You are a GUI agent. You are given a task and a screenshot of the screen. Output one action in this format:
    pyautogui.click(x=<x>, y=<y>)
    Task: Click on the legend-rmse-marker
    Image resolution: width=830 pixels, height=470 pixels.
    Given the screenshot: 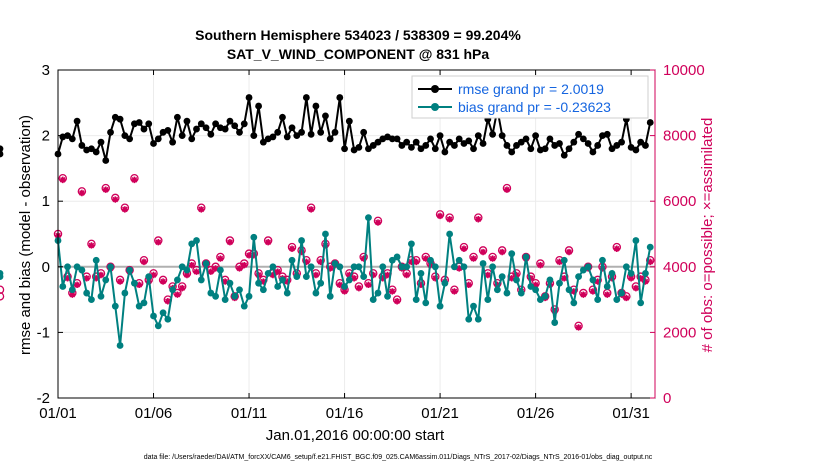 What is the action you would take?
    pyautogui.click(x=435, y=89)
    